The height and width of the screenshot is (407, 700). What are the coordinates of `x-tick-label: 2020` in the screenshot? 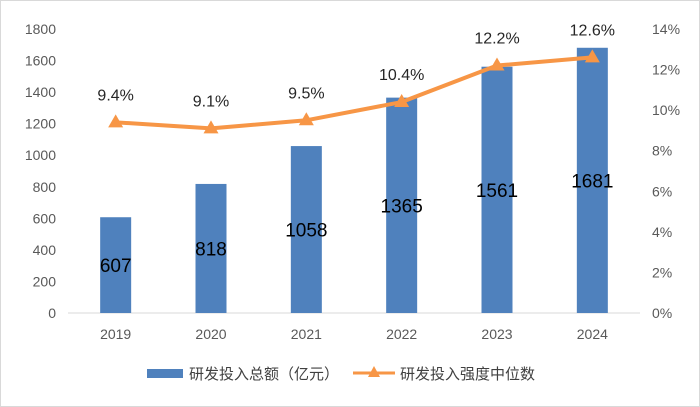 It's located at (210, 334).